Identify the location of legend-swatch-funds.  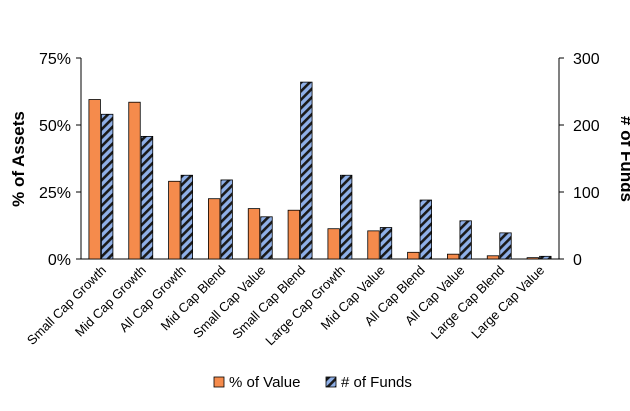
(331, 382).